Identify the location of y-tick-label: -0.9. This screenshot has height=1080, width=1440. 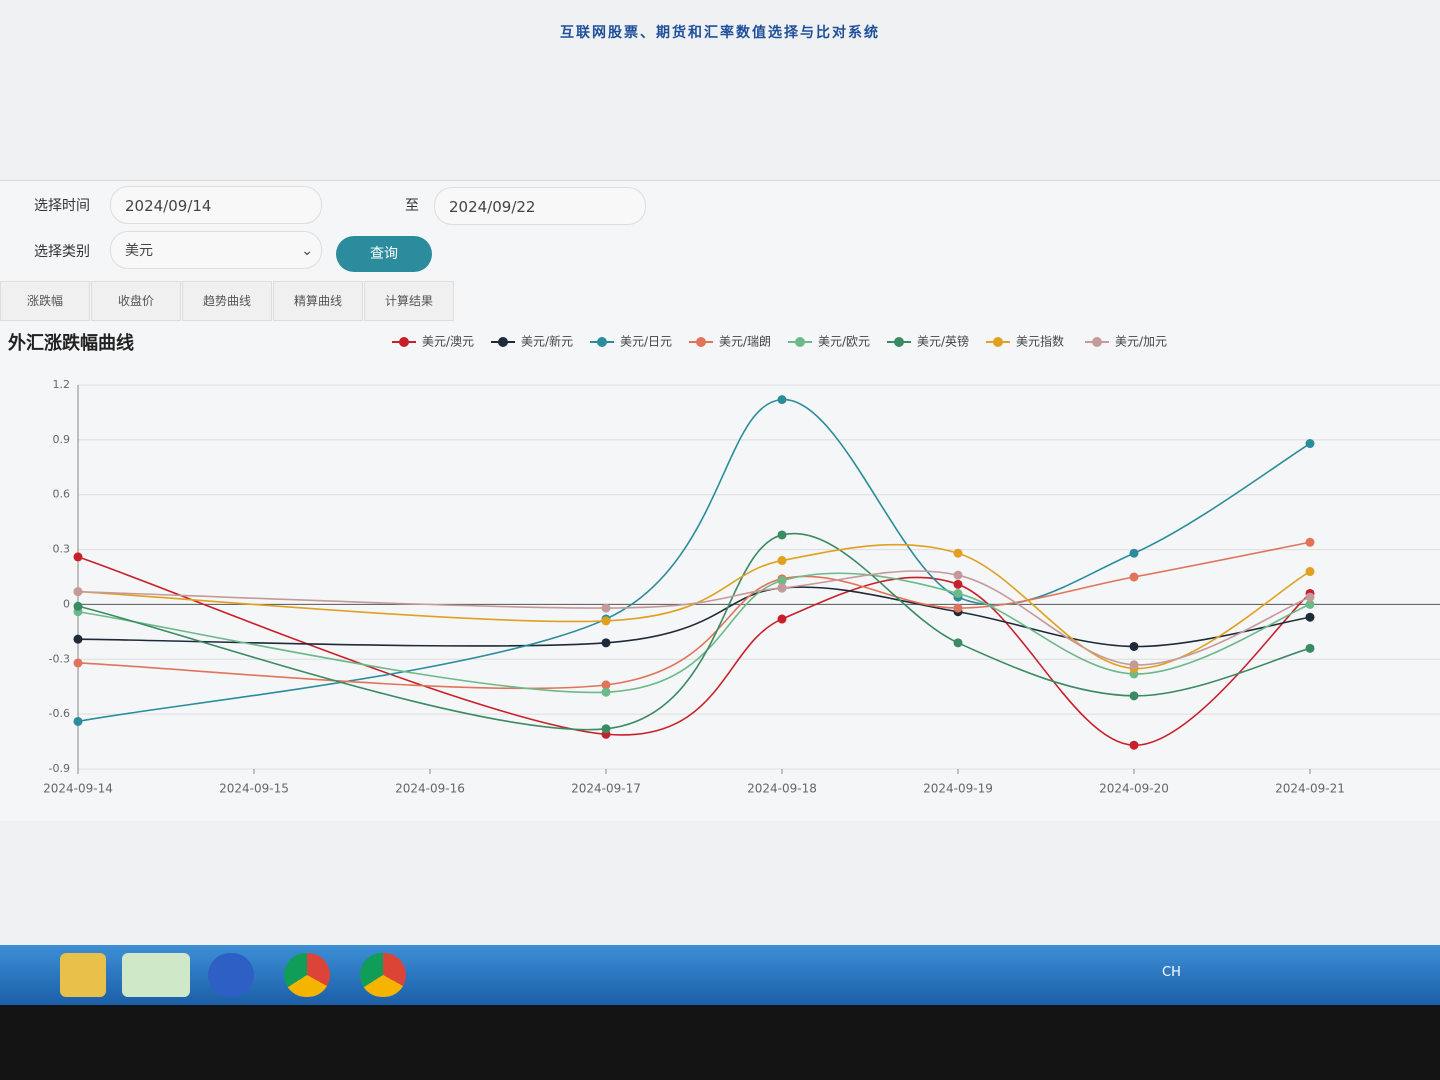
(59, 768).